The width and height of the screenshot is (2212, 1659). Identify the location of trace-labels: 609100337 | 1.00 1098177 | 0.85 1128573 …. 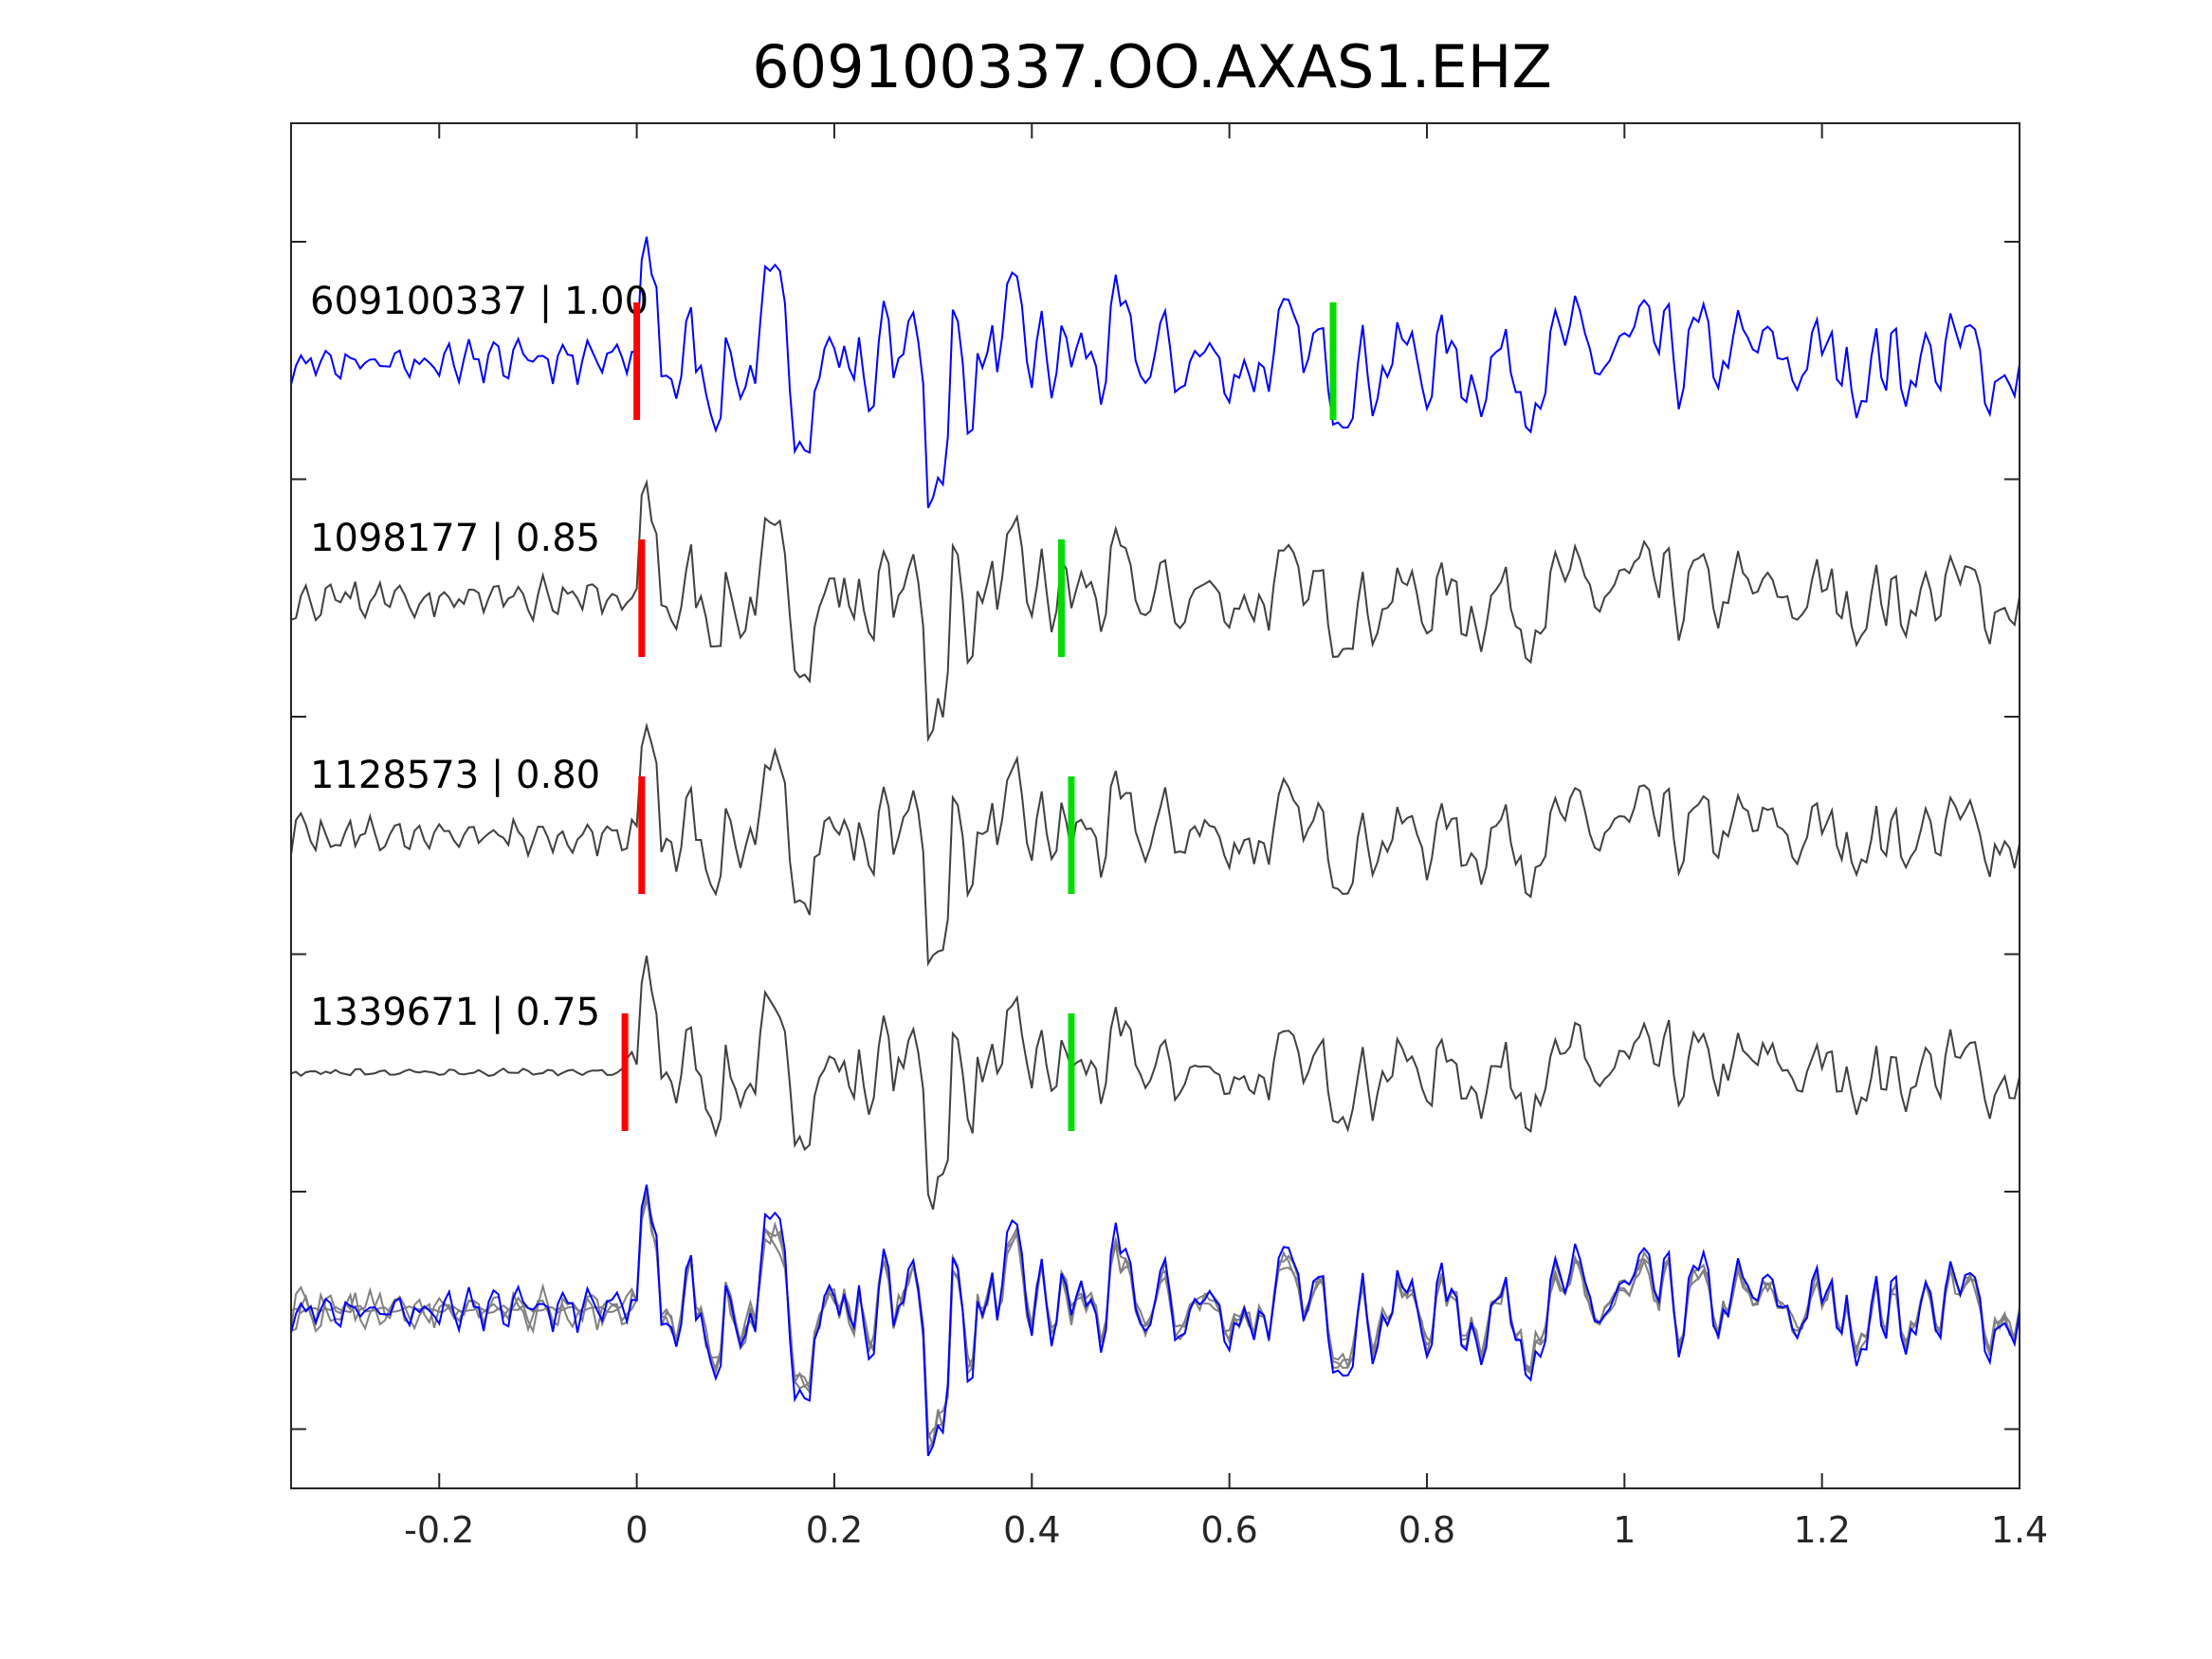
(479, 657).